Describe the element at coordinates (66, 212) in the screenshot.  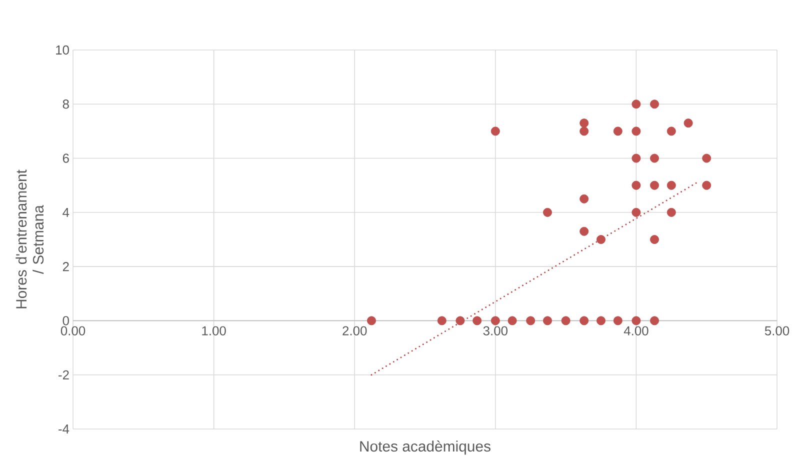
I see `y-tick-label: 4` at that location.